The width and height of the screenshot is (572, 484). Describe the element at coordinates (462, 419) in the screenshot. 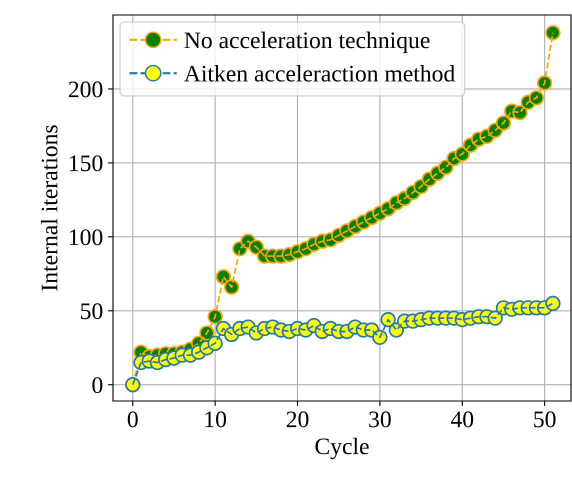

I see `x-tick-label: 40` at that location.